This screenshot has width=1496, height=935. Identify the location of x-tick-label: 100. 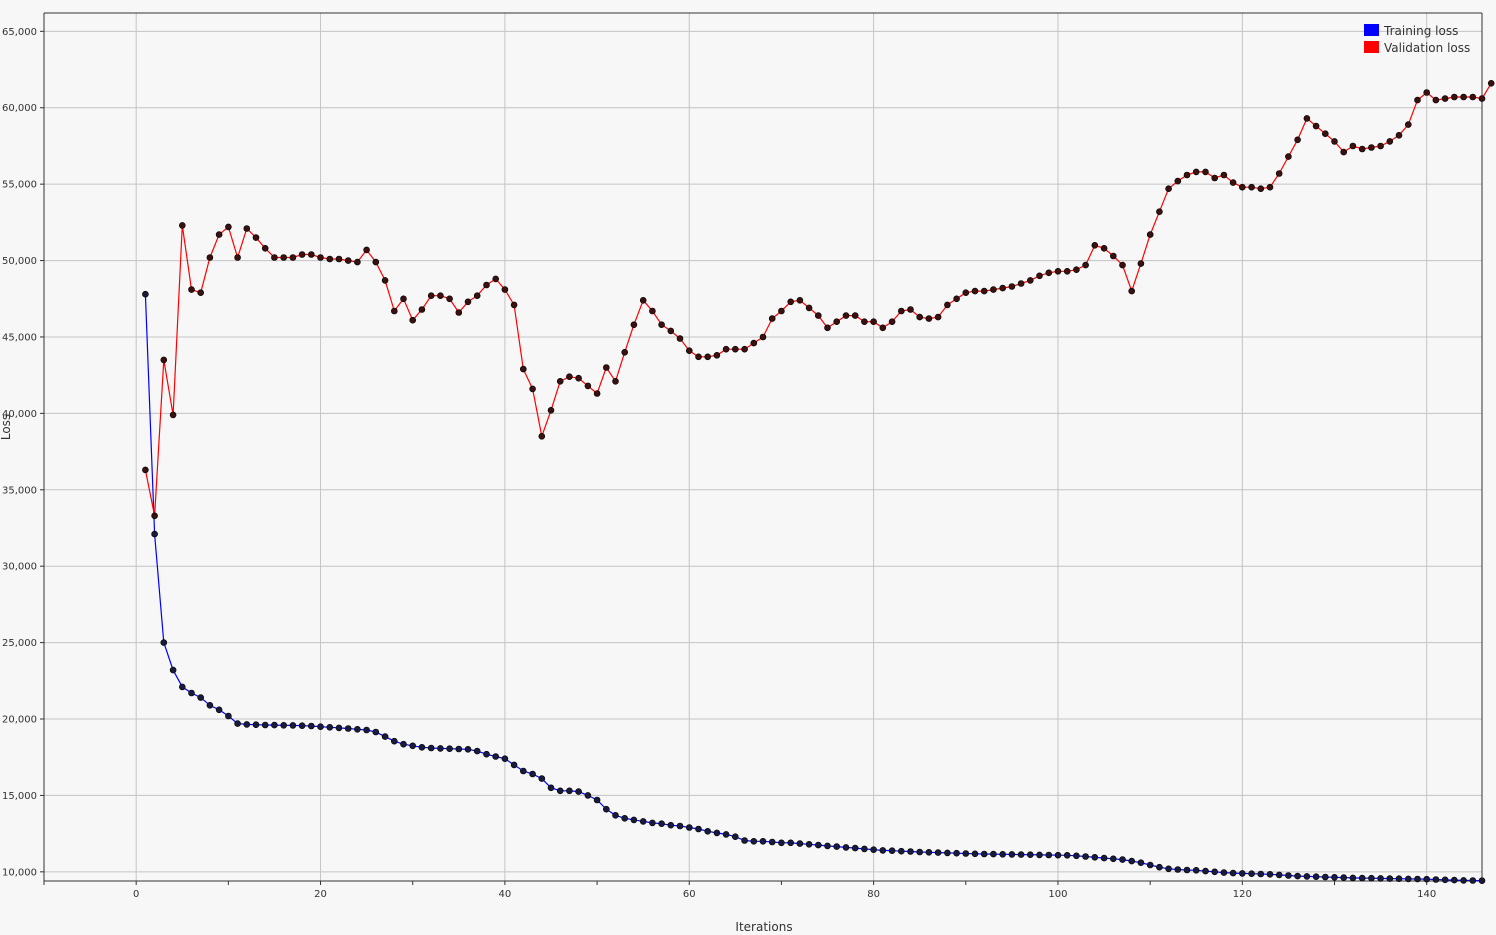
(1057, 894).